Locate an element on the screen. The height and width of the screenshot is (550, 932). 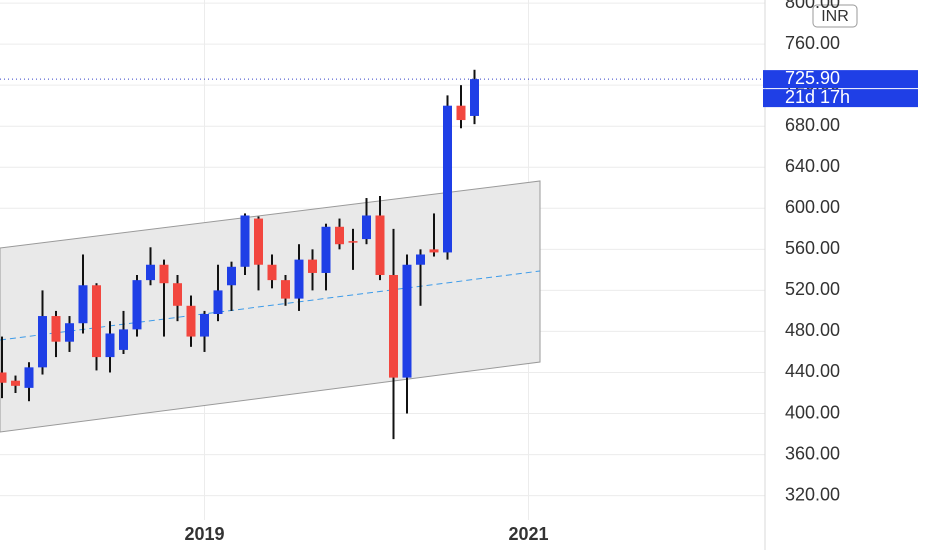
currency-box is located at coordinates (835, 16).